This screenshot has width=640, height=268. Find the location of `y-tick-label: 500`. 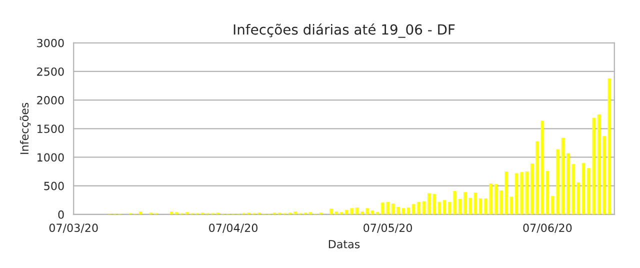

y-tick-label: 500 is located at coordinates (54, 186).